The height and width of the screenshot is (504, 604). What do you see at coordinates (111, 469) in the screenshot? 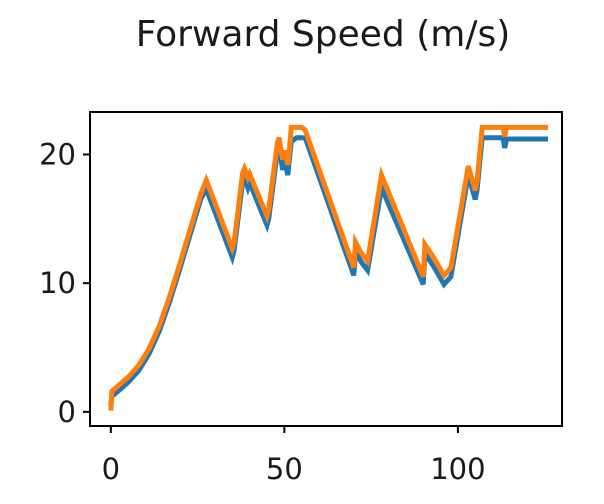
I see `x-tick-label: 0` at bounding box center [111, 469].